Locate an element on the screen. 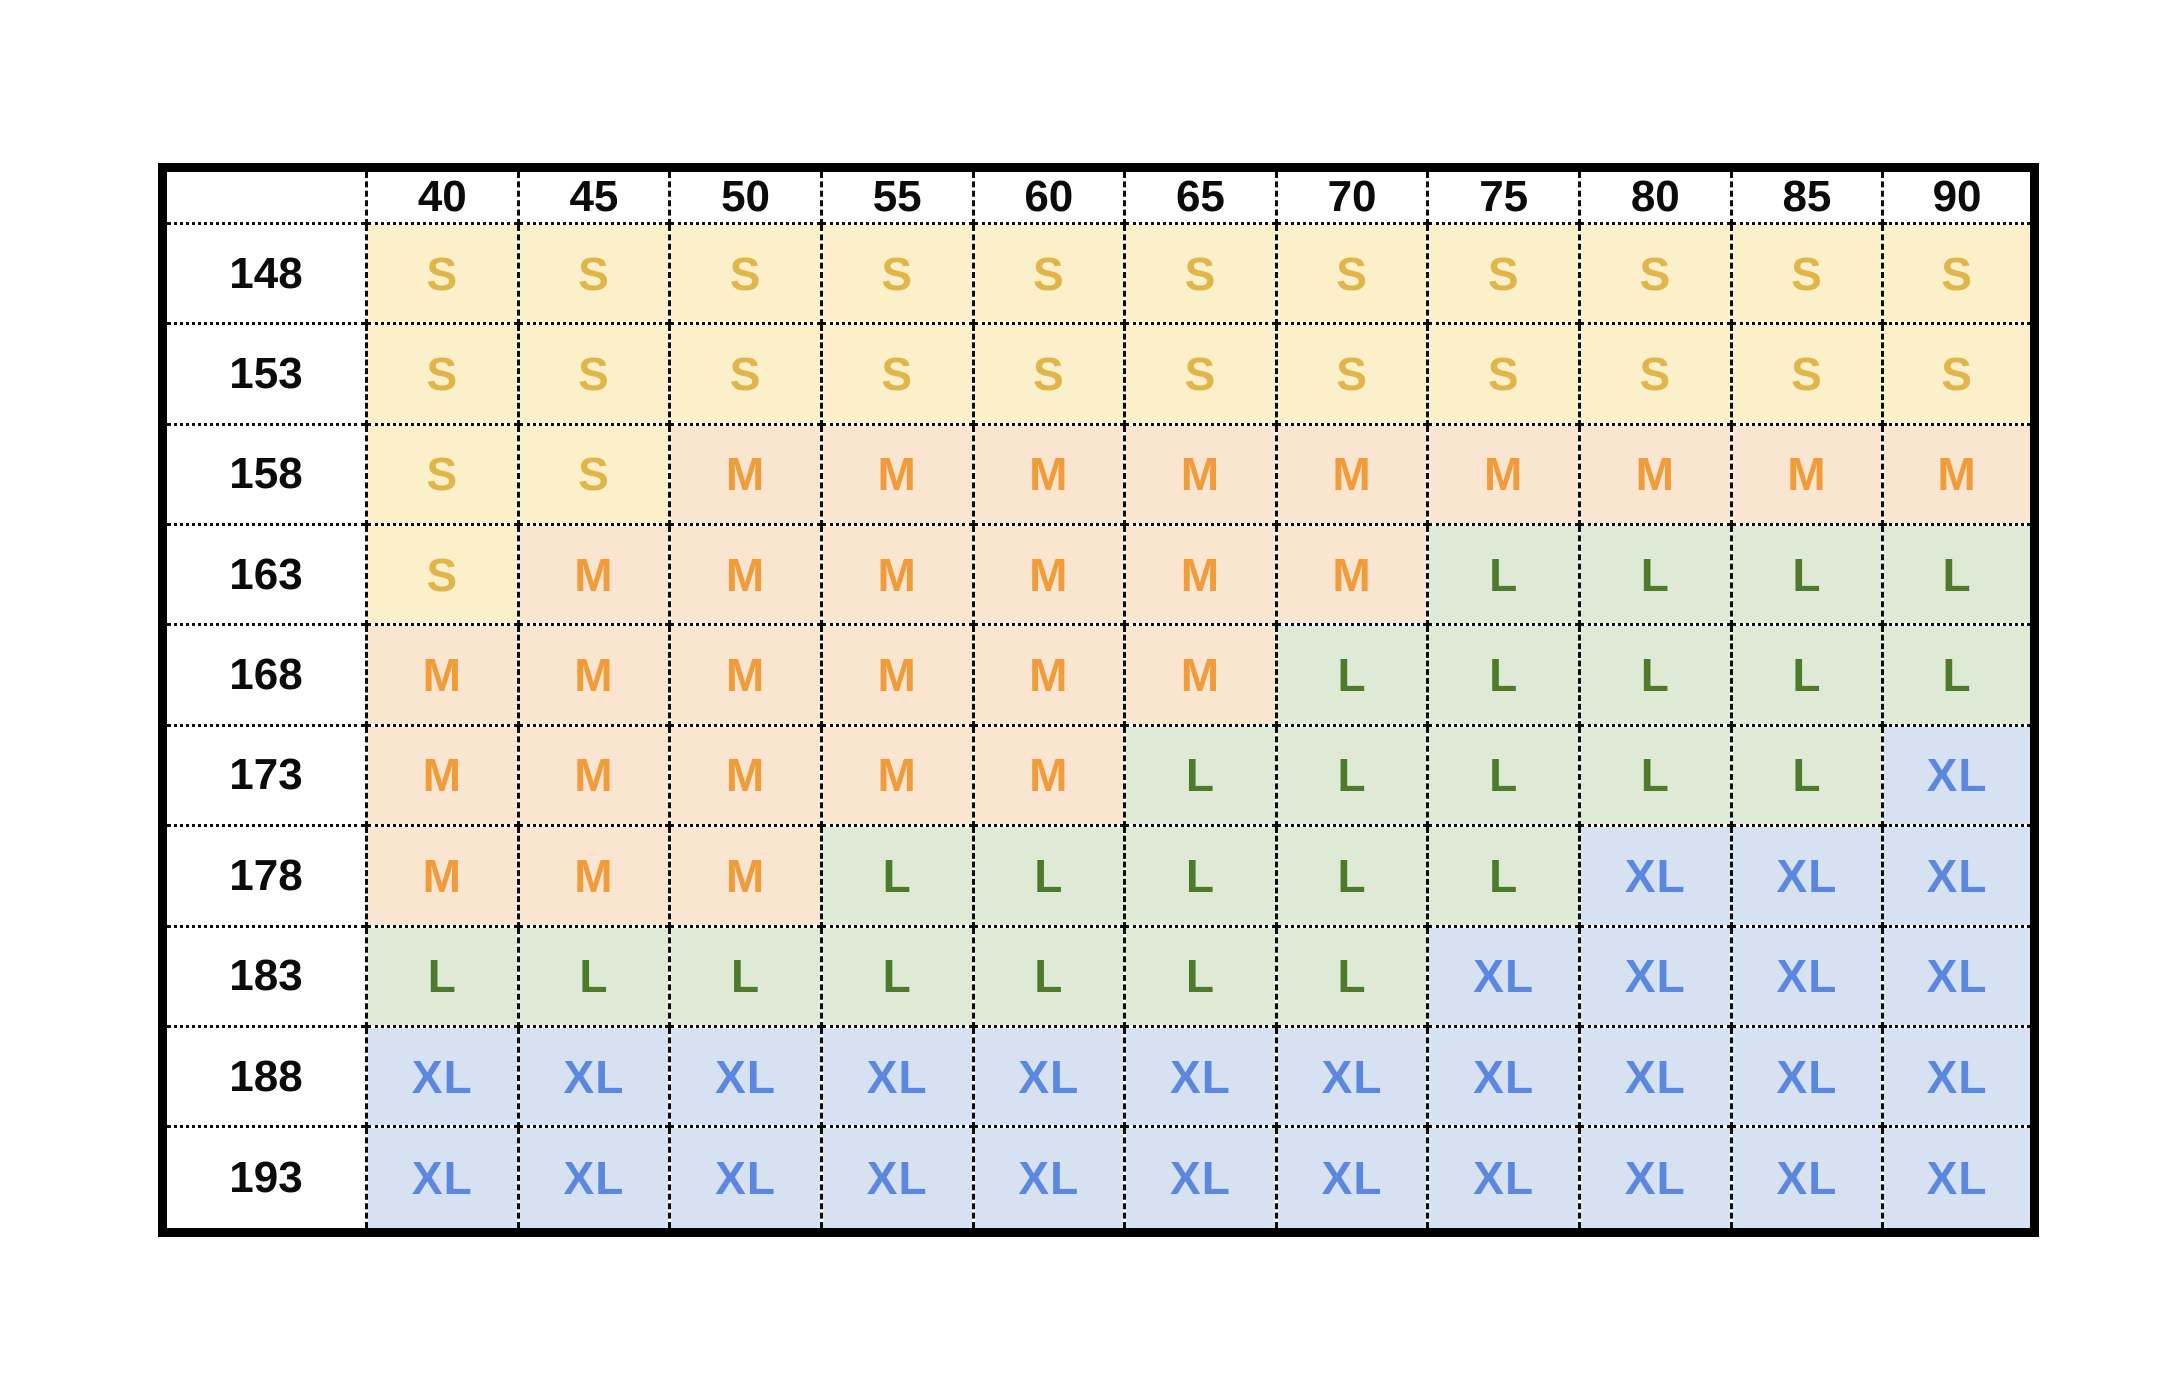 The height and width of the screenshot is (1400, 2180). row-header-153: 153 is located at coordinates (264, 373).